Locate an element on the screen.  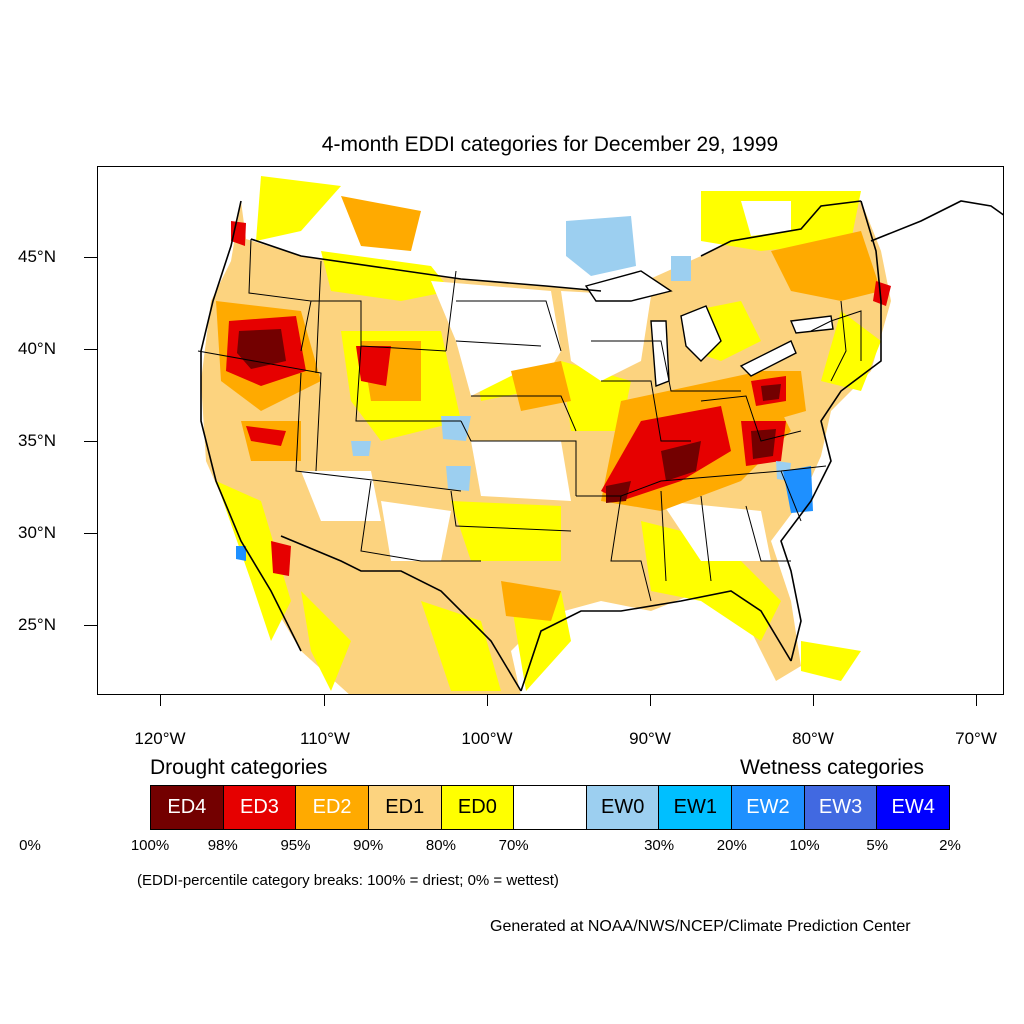
lon-label-80: 80°W is located at coordinates (813, 738).